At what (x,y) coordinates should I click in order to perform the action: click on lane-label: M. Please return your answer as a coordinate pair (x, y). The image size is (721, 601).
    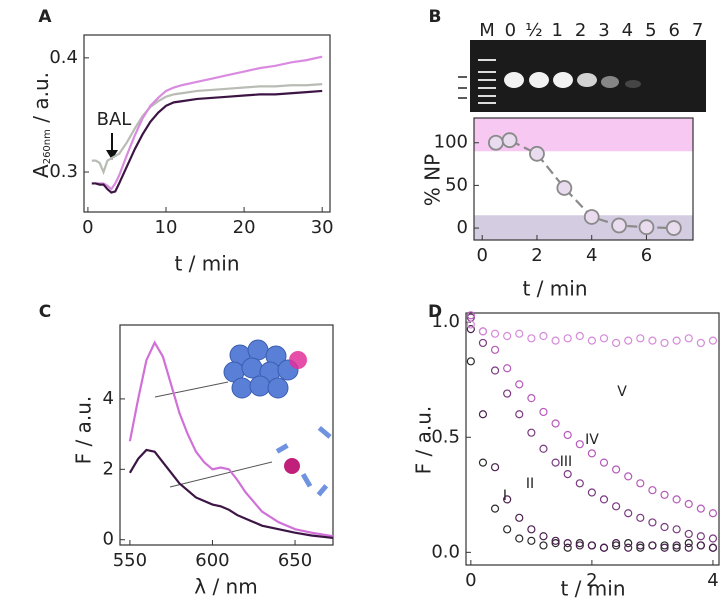
    Looking at the image, I should click on (487, 30).